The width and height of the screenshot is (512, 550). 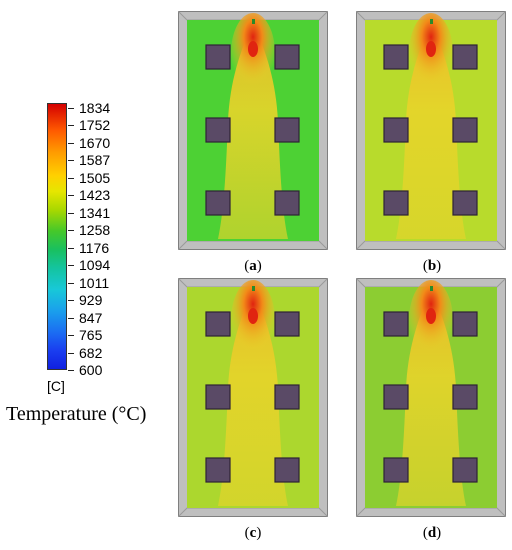 I want to click on panel-c, so click(x=253, y=397).